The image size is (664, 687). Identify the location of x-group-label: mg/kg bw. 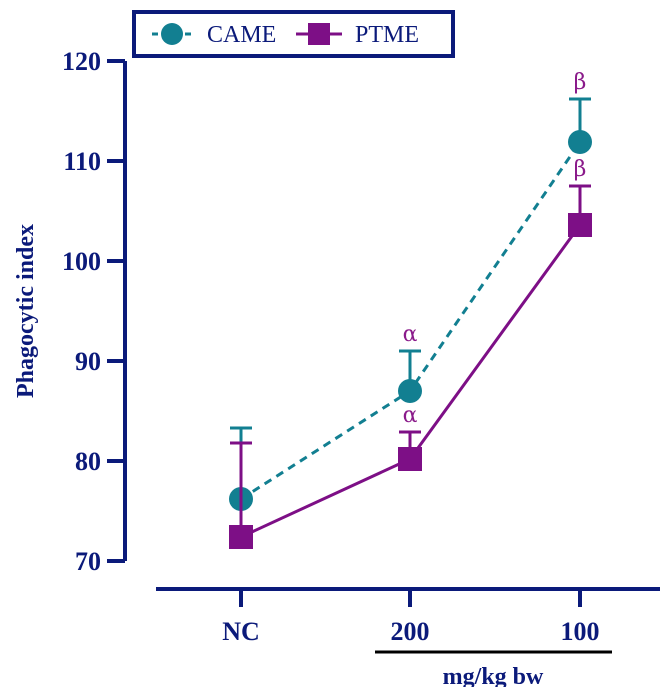
(493, 675).